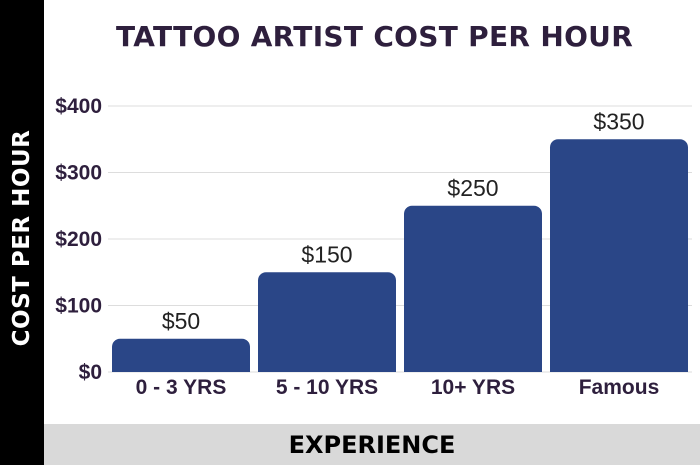 Image resolution: width=700 pixels, height=465 pixels. I want to click on data-label: $250, so click(472, 188).